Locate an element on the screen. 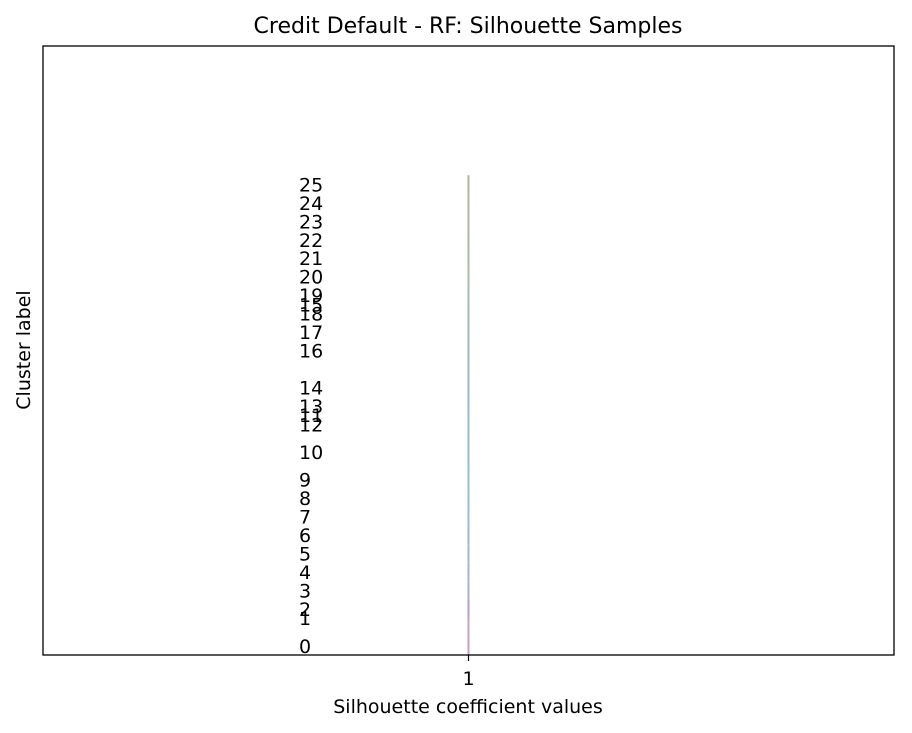 Image resolution: width=912 pixels, height=733 pixels. cluster-label-6: 6 is located at coordinates (305, 536).